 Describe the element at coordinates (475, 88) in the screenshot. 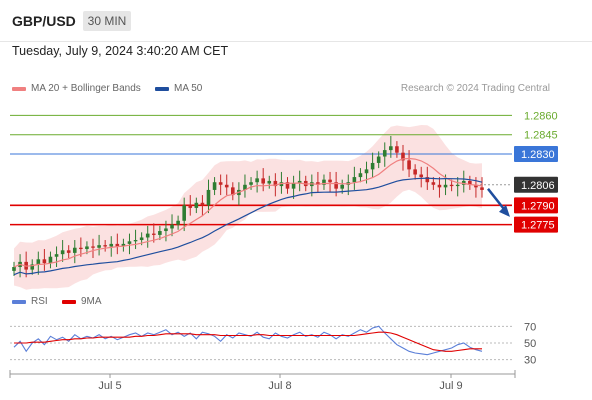

I see `source-label: Research © 2024 Trading Central` at that location.